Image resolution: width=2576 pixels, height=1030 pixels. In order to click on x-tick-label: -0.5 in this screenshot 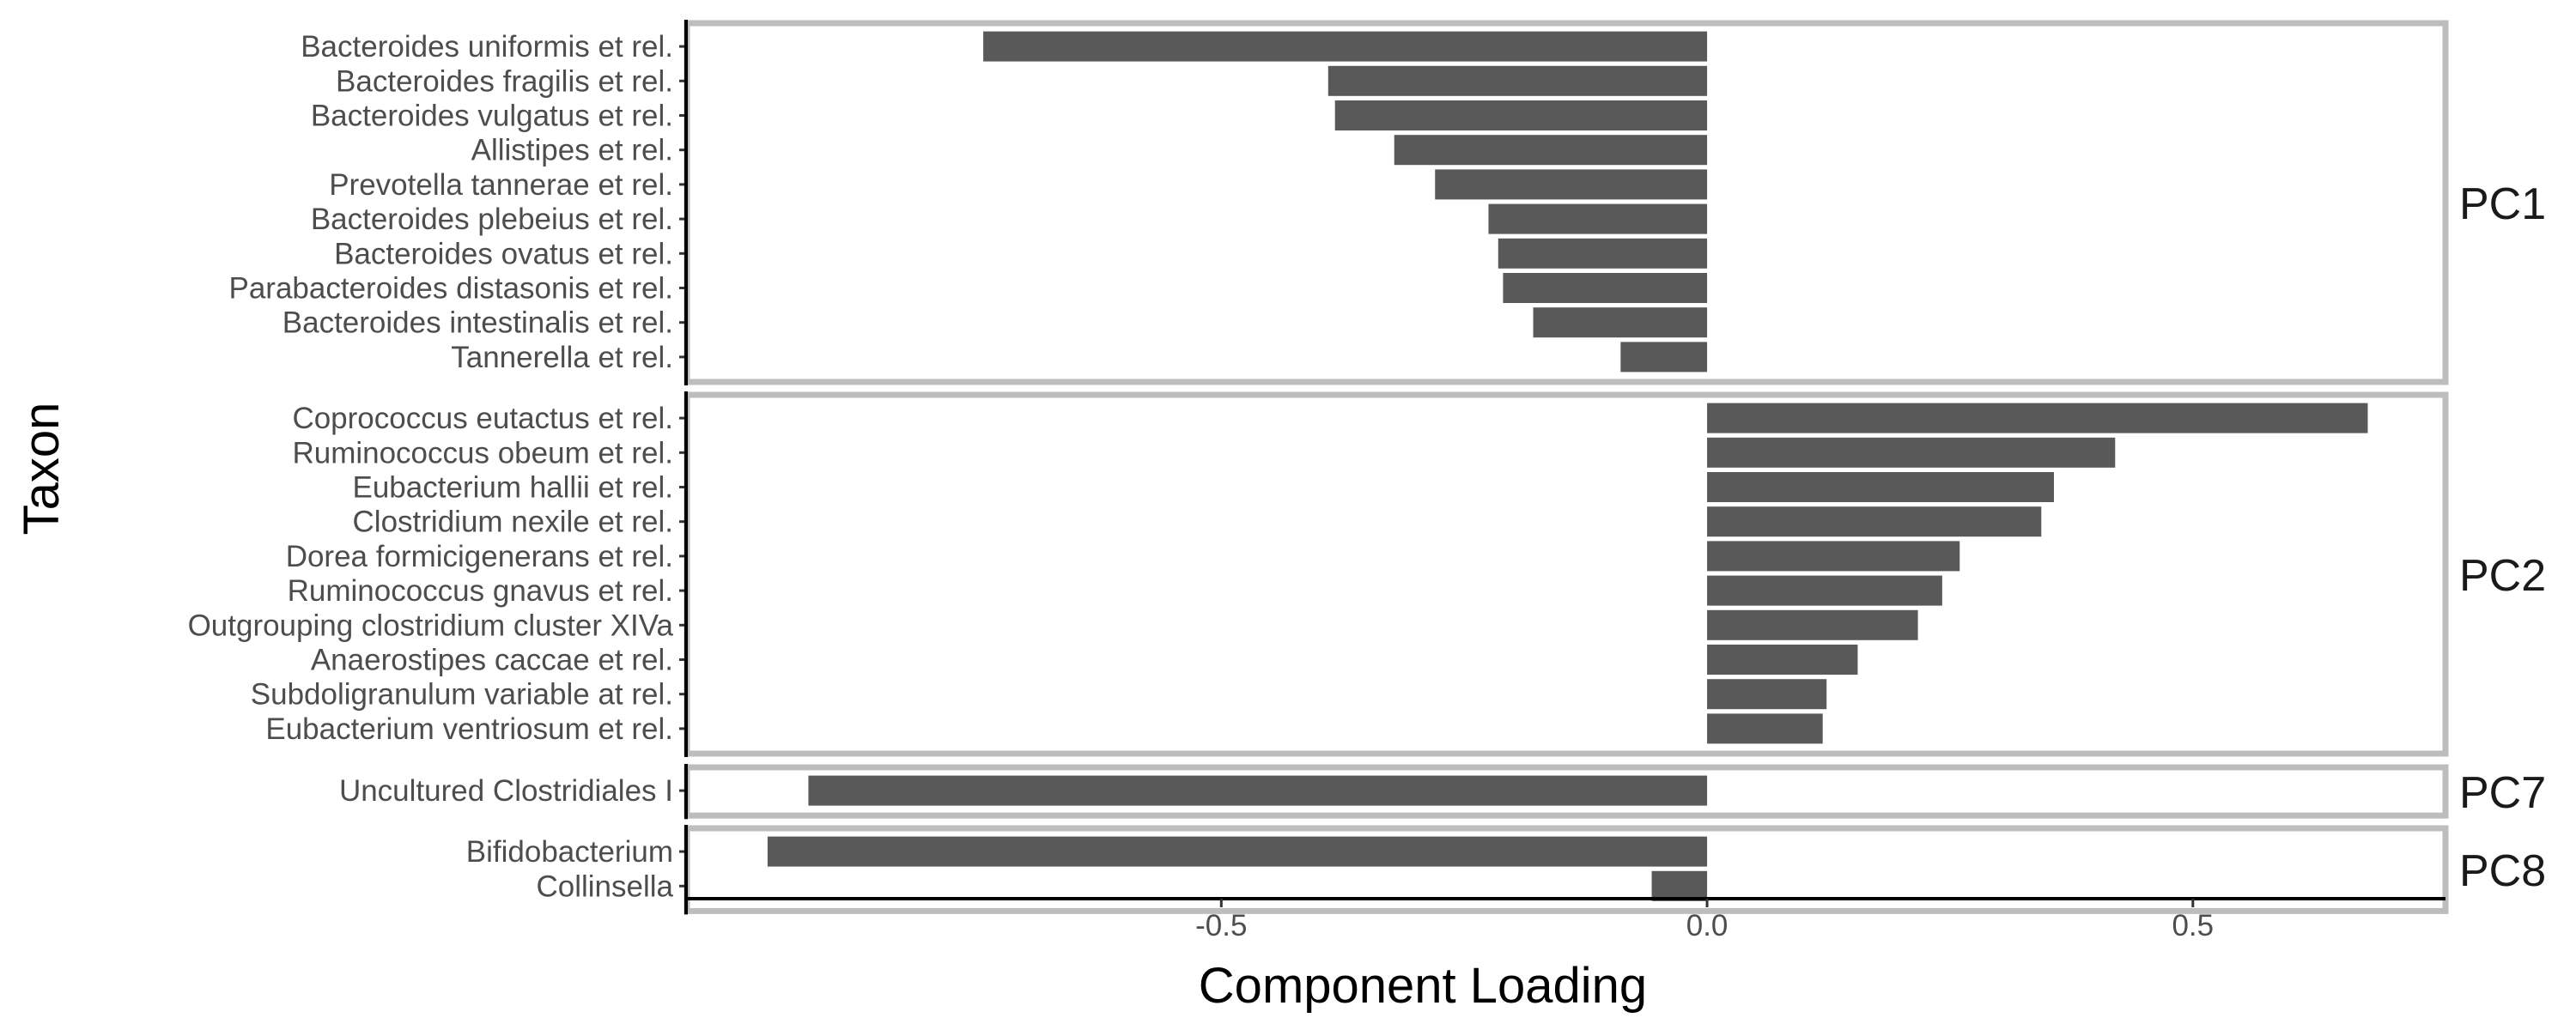, I will do `click(1221, 925)`.